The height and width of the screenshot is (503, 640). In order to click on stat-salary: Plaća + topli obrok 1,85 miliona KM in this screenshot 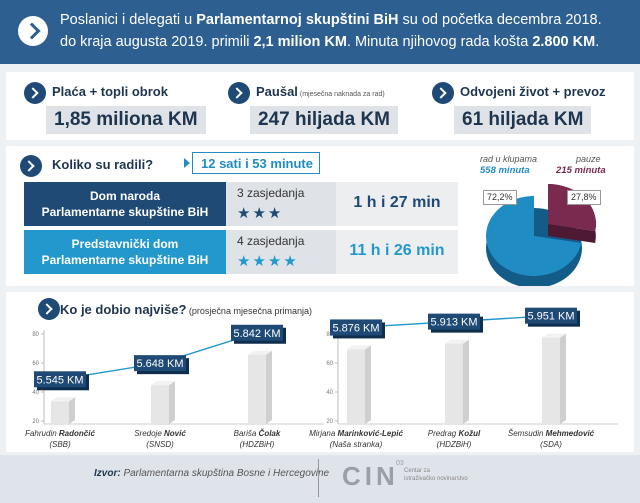, I will do `click(119, 107)`.